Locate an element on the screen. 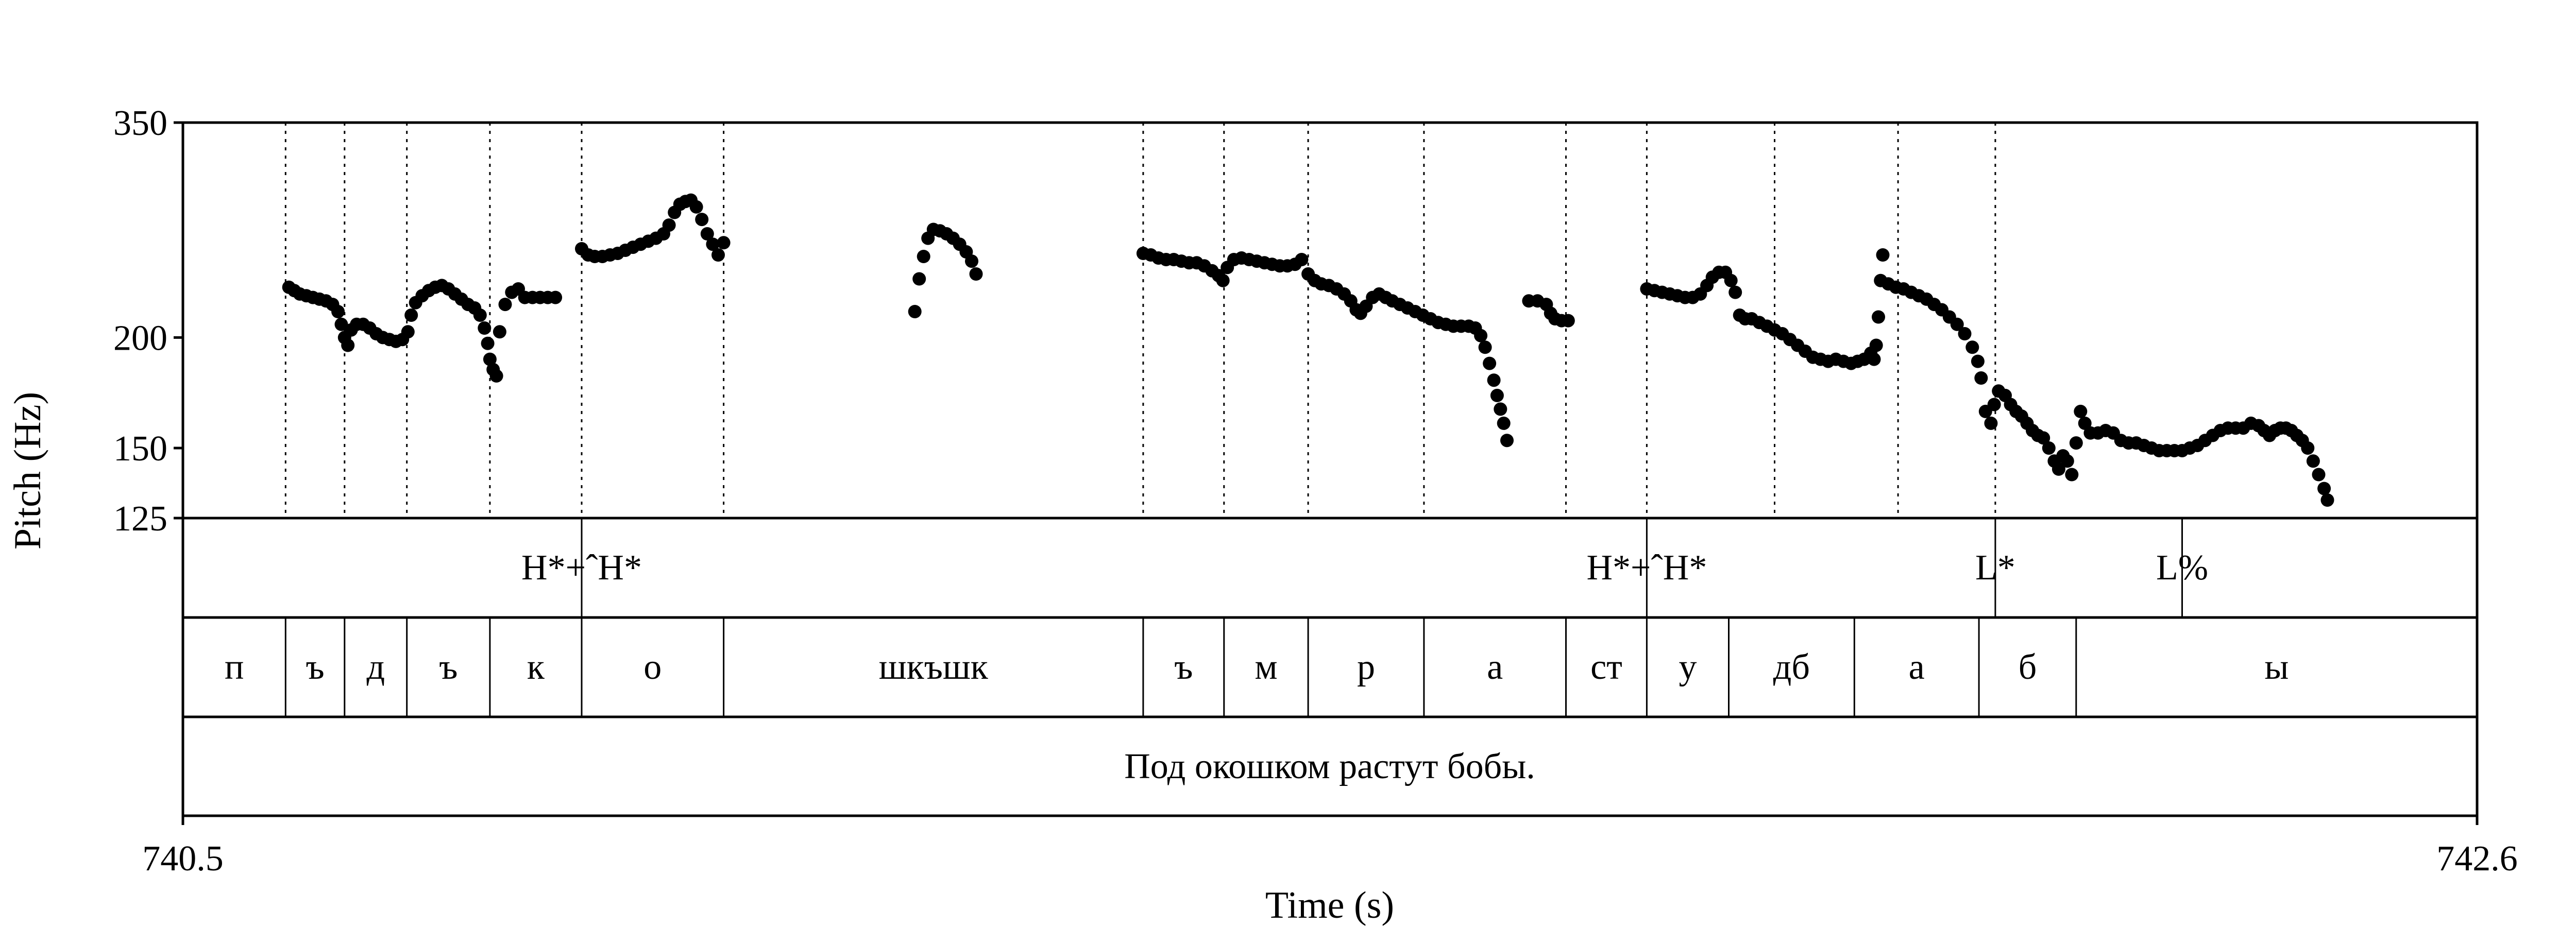  segment-label: шкъшк is located at coordinates (934, 667).